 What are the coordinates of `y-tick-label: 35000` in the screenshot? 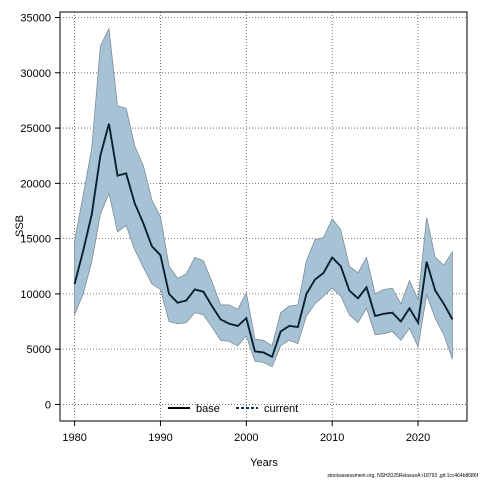 It's located at (35, 19).